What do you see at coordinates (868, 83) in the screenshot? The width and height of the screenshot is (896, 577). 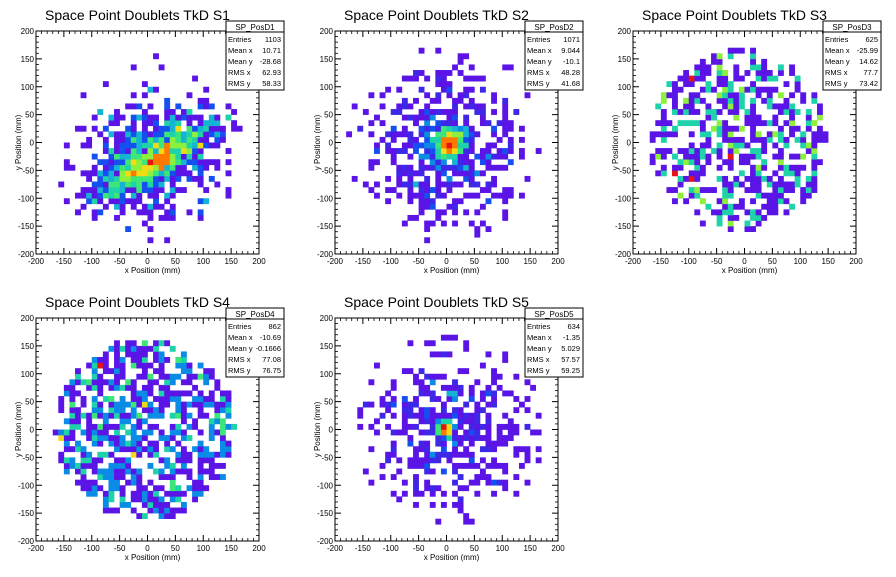 I see `stats-row-value: 73.42` at bounding box center [868, 83].